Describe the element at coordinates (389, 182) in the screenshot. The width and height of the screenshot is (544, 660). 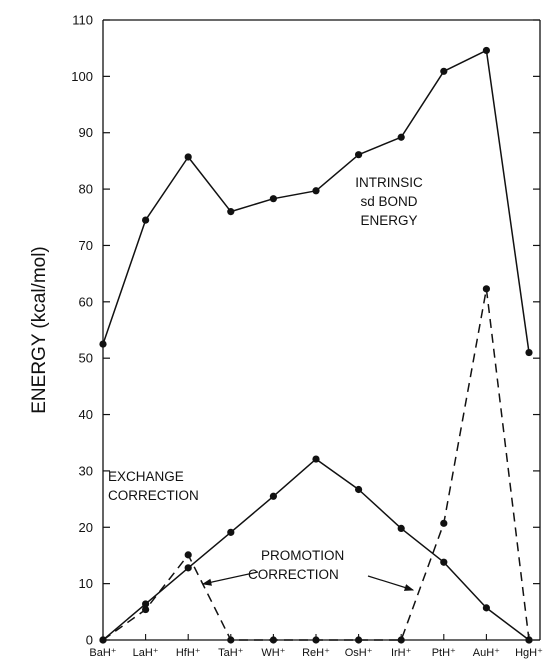
I see `intrinsic-label-line-1: INTRINSIC` at that location.